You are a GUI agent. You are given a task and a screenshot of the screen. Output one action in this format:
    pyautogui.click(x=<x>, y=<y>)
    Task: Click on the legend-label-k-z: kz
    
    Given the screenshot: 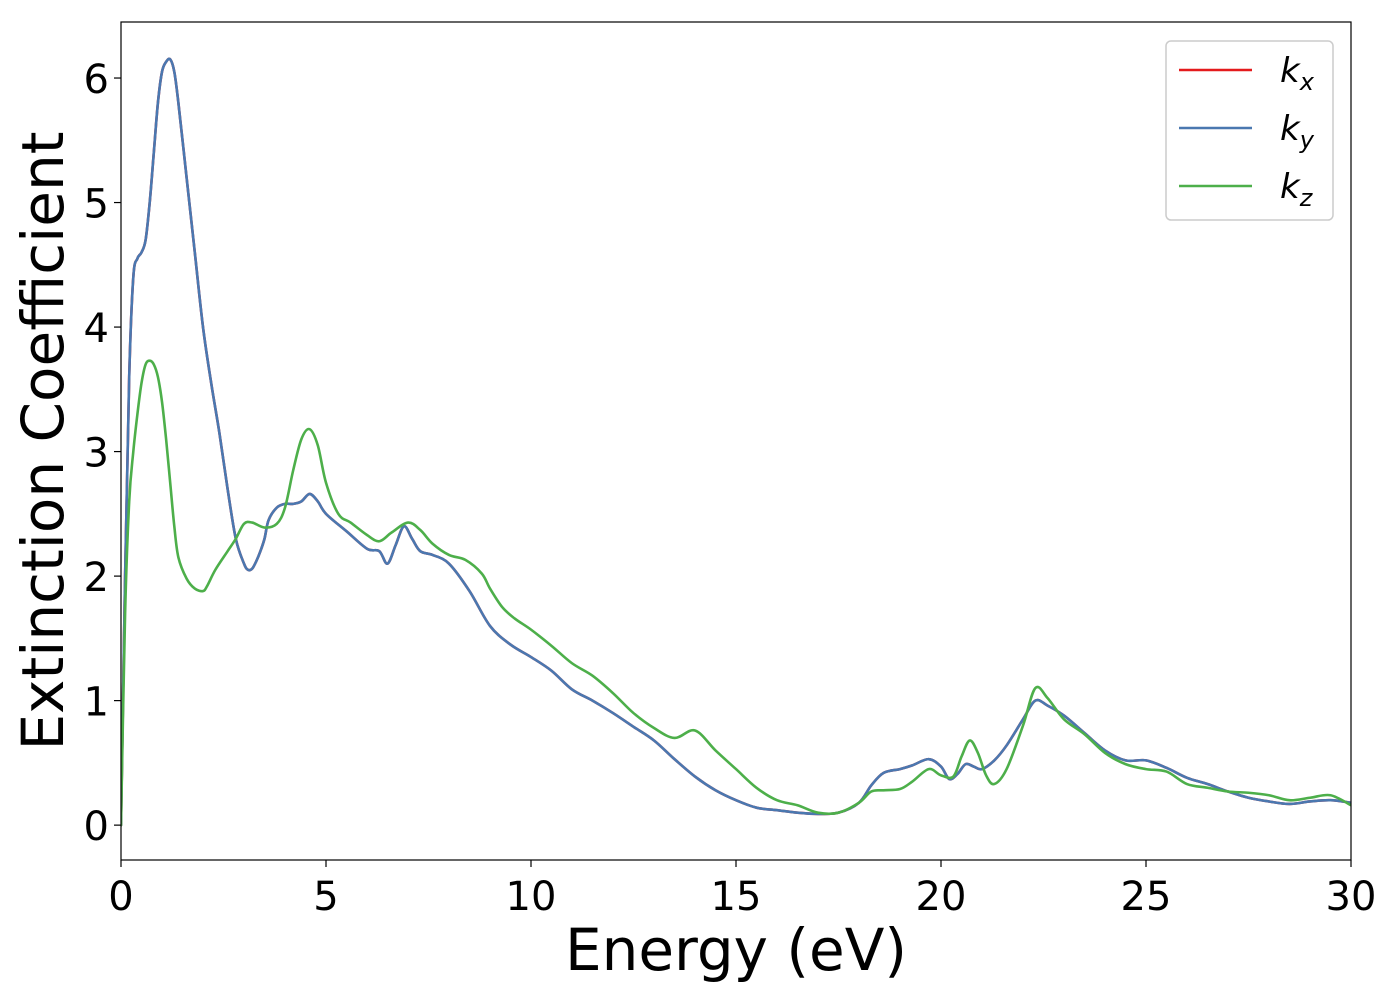 What is the action you would take?
    pyautogui.click(x=1297, y=189)
    